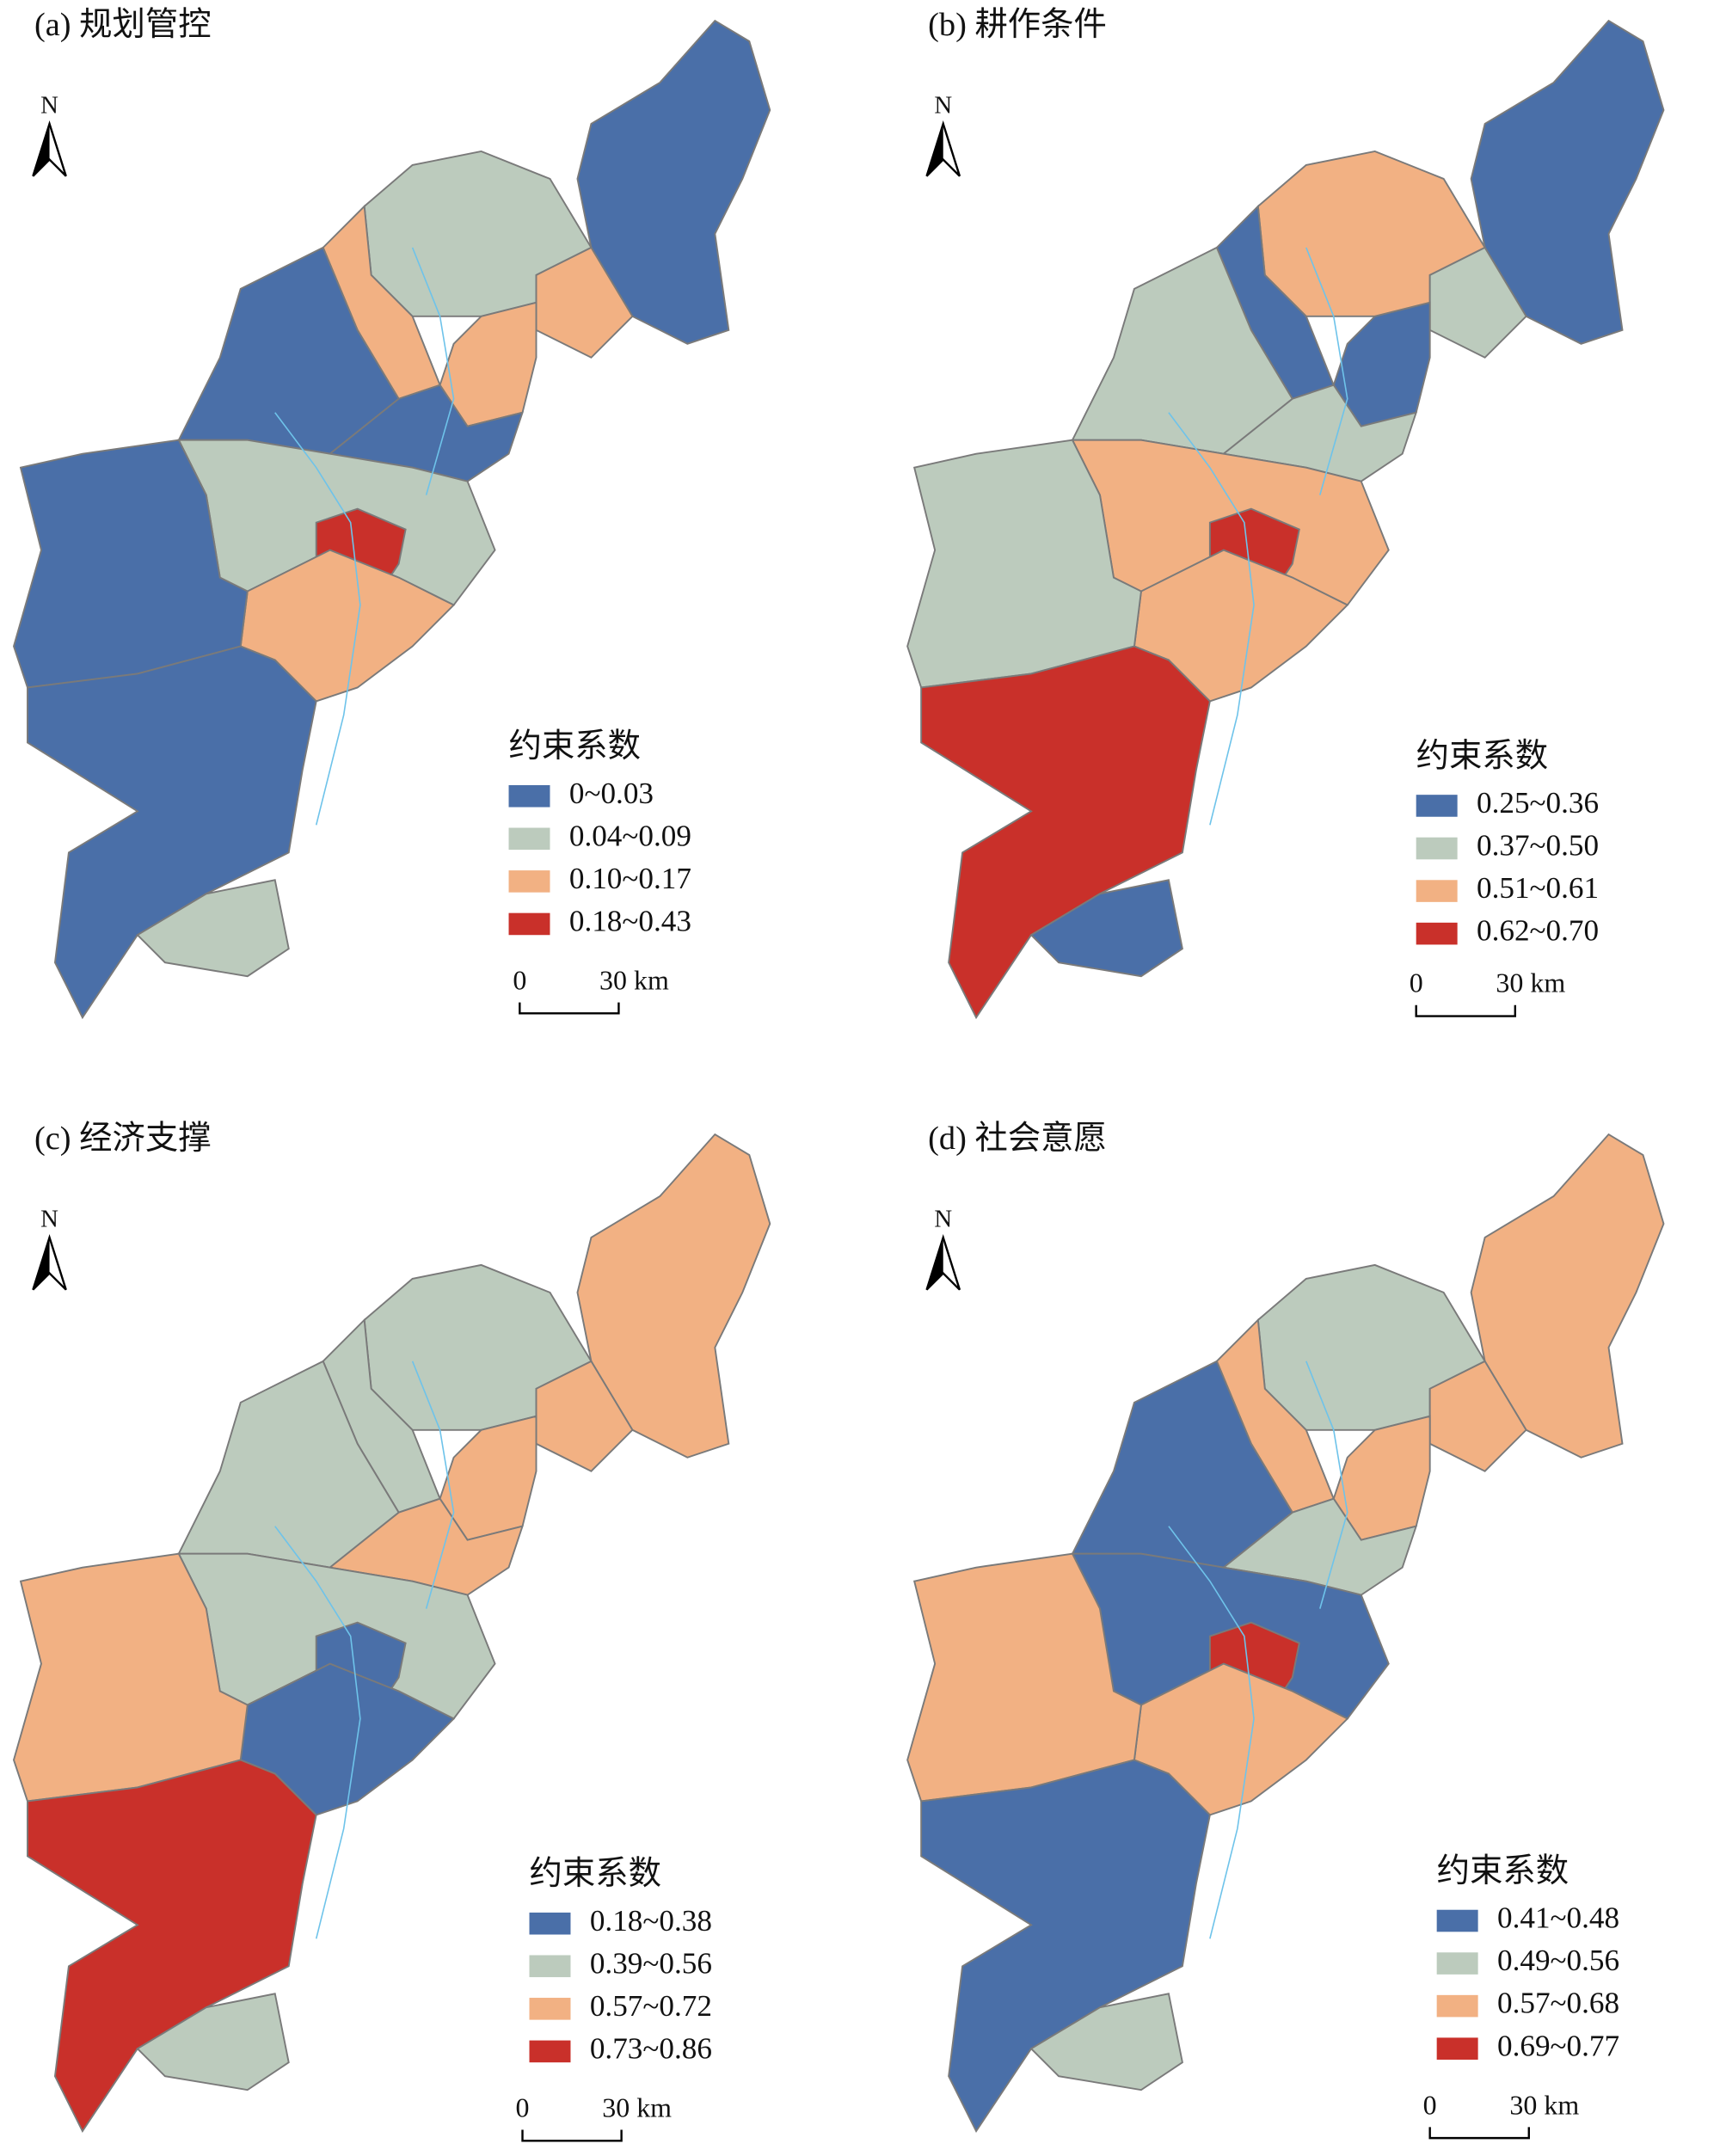  What do you see at coordinates (630, 835) in the screenshot?
I see `legend-label: 0.04~0.09` at bounding box center [630, 835].